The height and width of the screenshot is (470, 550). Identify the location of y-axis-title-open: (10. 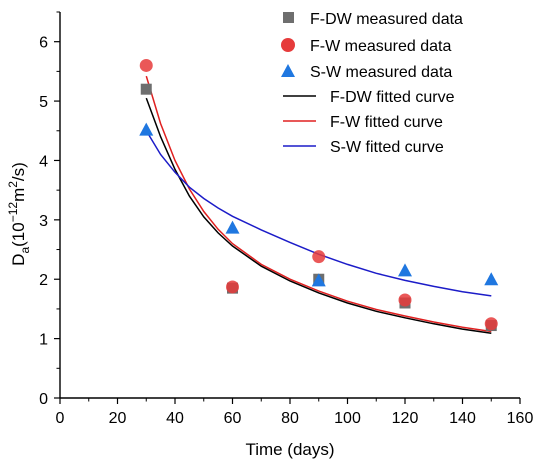
(18, 234).